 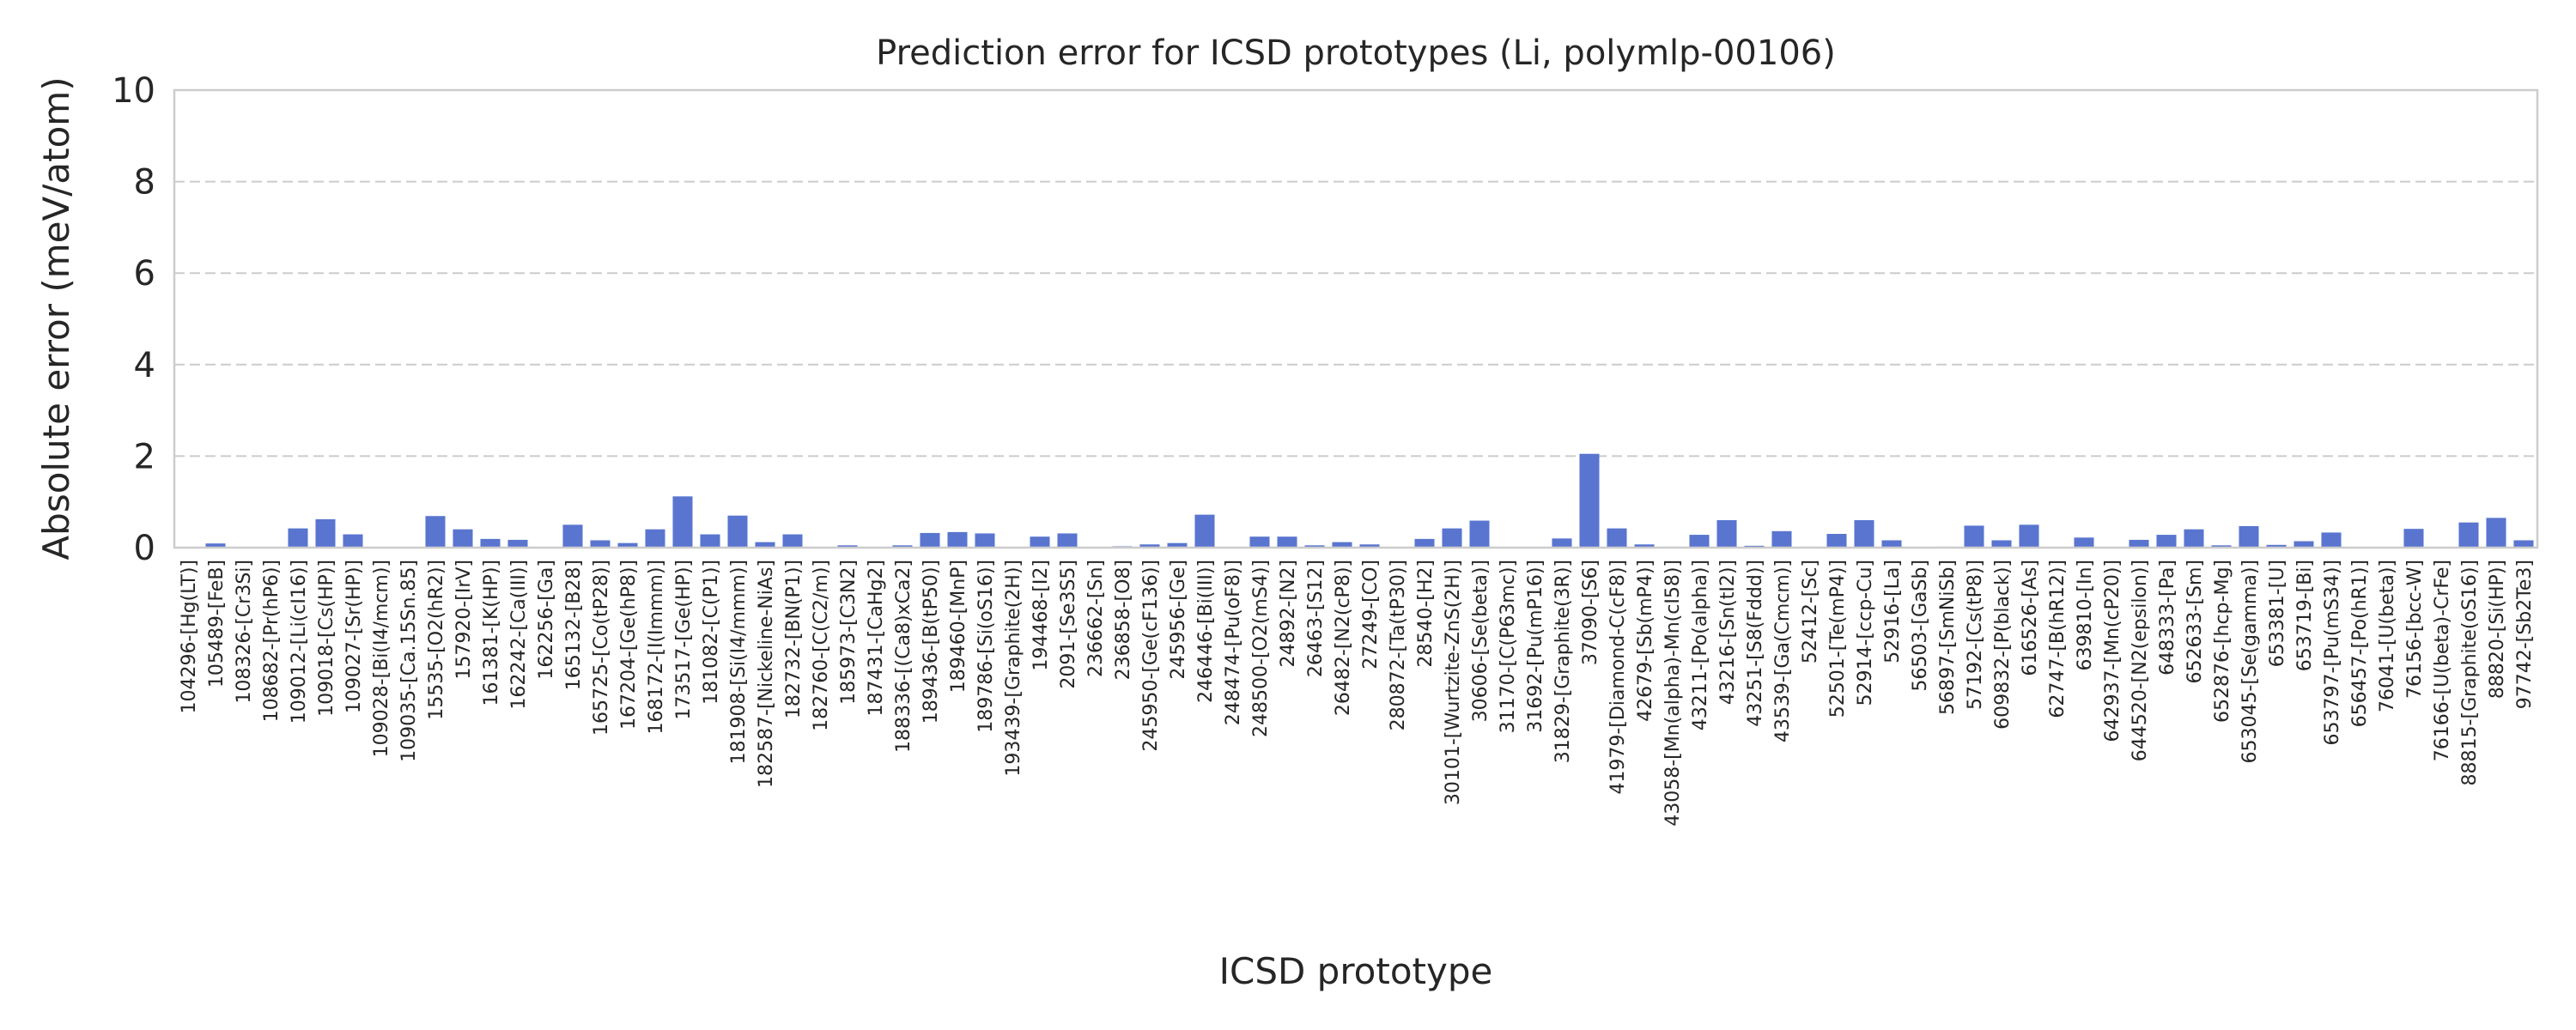 What do you see at coordinates (821, 645) in the screenshot?
I see `x-tick-label: 182760-[C(C2/m)]` at bounding box center [821, 645].